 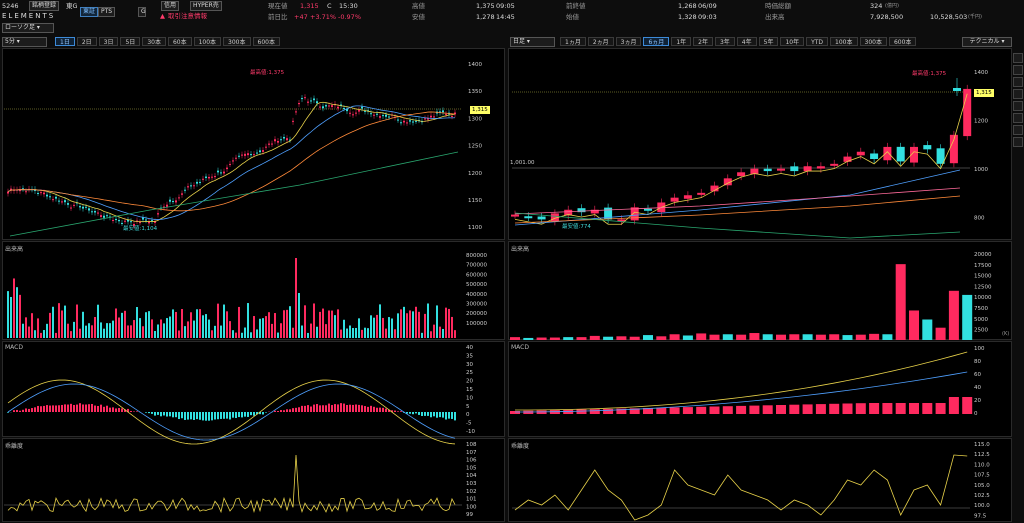 What do you see at coordinates (207, 41) in the screenshot?
I see `left-range-tab-6: 100本` at bounding box center [207, 41].